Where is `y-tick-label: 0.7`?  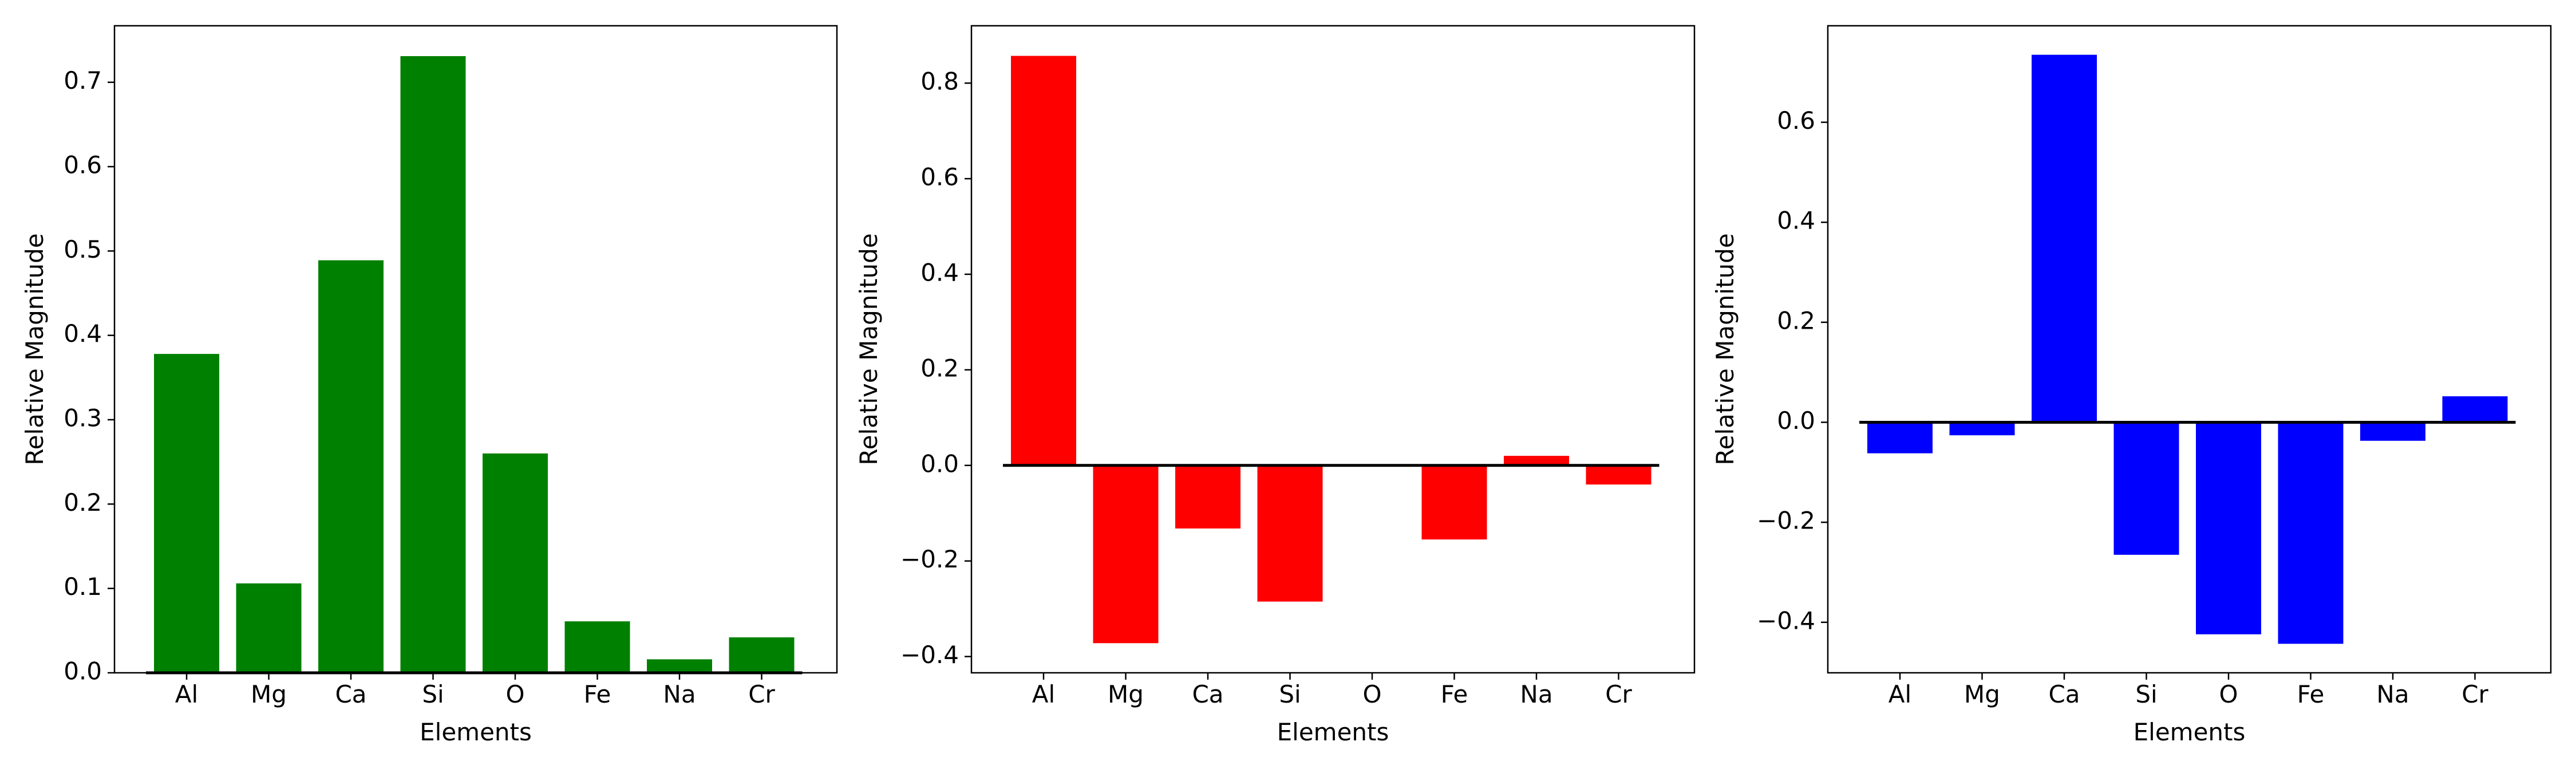 y-tick-label: 0.7 is located at coordinates (83, 80).